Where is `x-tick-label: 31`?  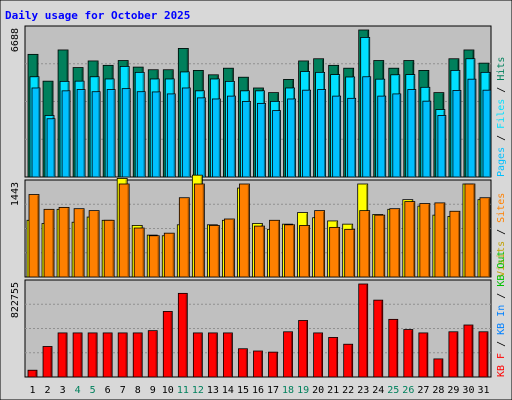 x-tick-label: 31 is located at coordinates (483, 390).